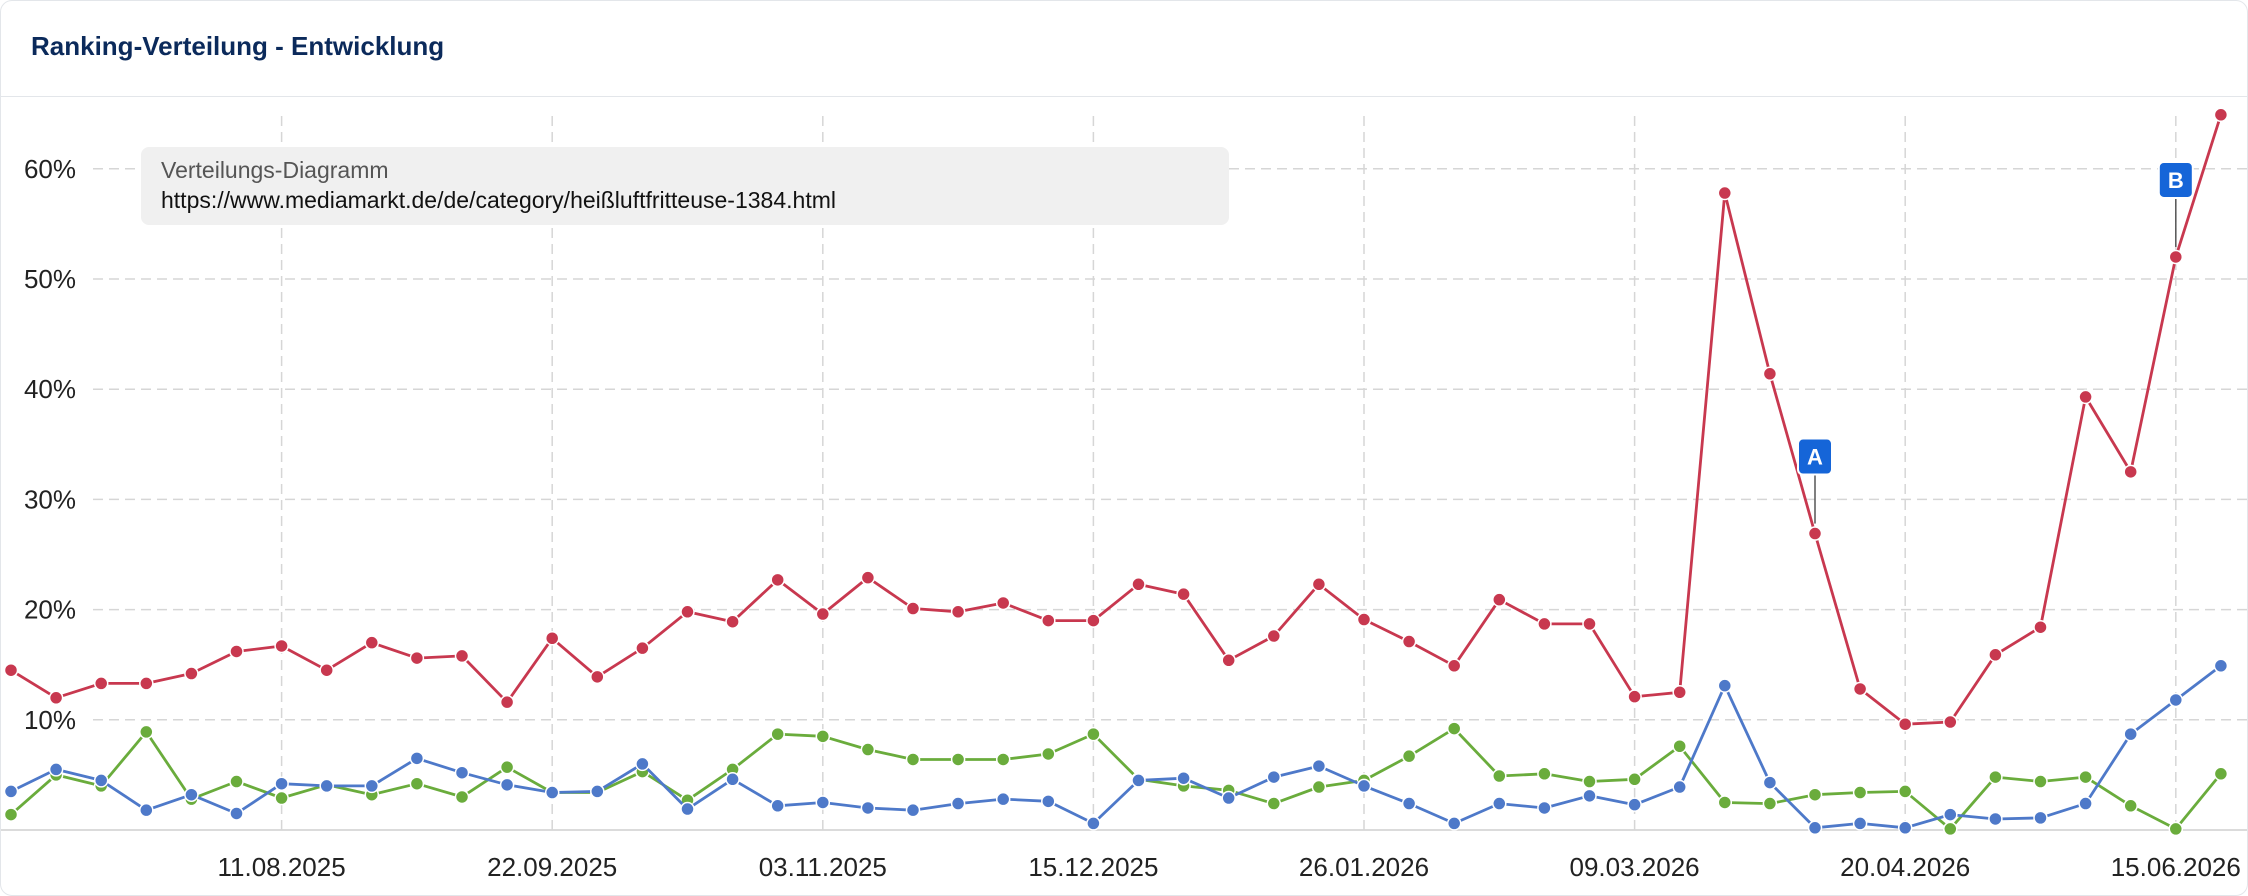 The height and width of the screenshot is (896, 2248). What do you see at coordinates (552, 867) in the screenshot?
I see `x-tick-label: 22.09.2025` at bounding box center [552, 867].